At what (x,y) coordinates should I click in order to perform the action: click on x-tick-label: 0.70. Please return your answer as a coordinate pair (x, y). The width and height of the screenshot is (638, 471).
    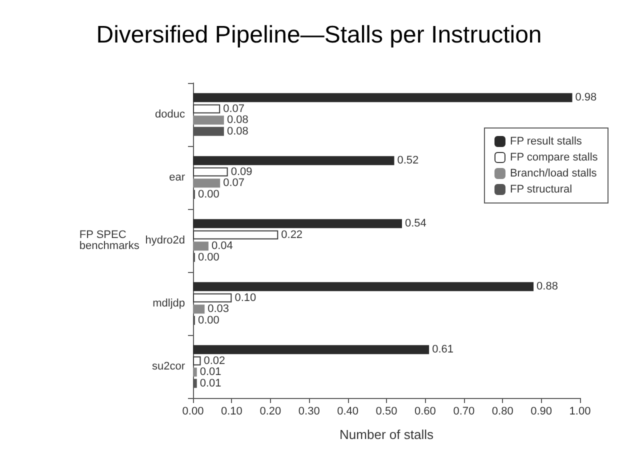
    Looking at the image, I should click on (464, 412).